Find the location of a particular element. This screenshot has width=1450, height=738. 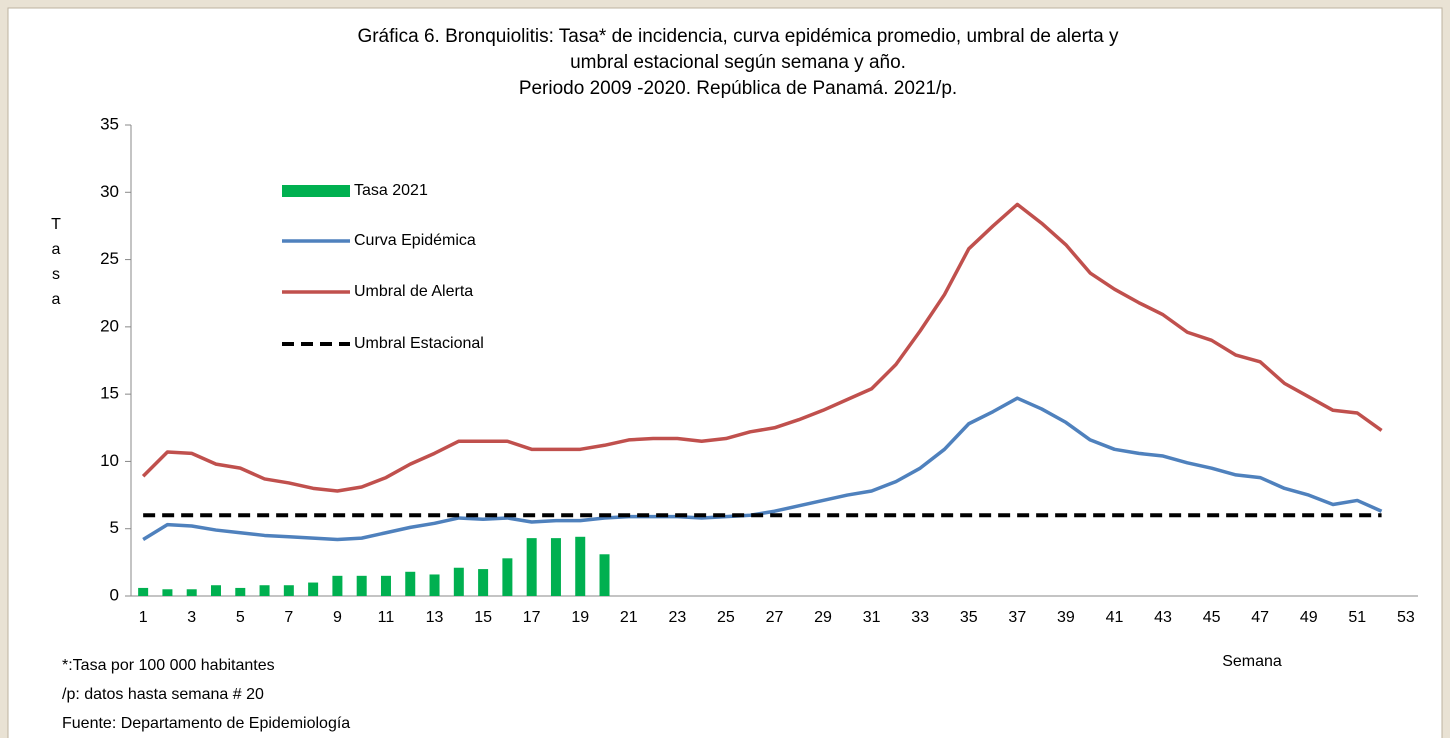

x-tick-label: 41 is located at coordinates (1115, 617).